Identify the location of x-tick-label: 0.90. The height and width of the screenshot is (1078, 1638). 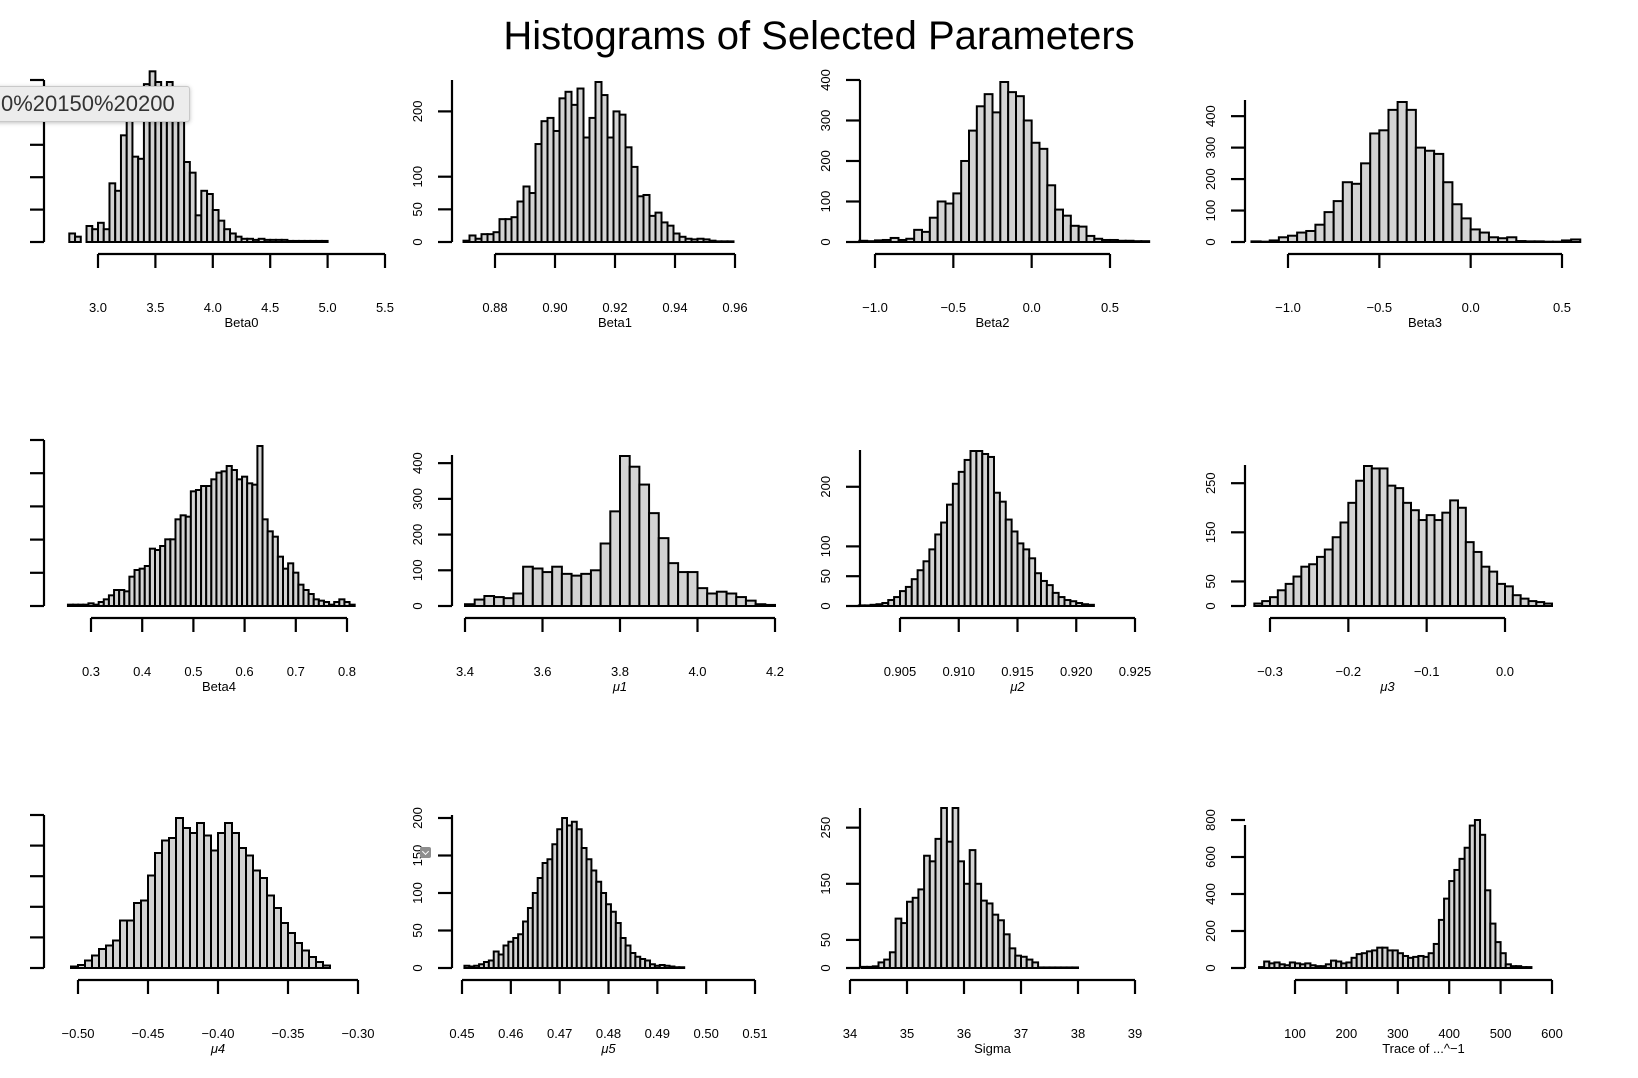
(554, 307).